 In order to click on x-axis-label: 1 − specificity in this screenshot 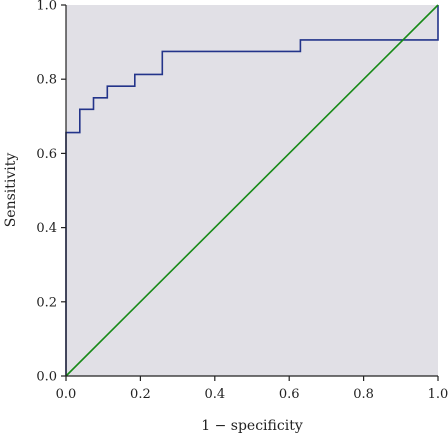, I will do `click(252, 426)`.